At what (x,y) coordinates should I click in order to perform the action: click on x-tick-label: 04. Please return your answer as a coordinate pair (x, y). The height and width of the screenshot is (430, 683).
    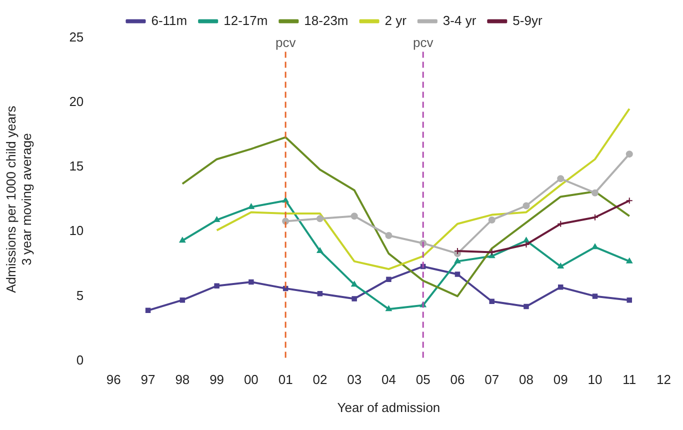
    Looking at the image, I should click on (388, 380).